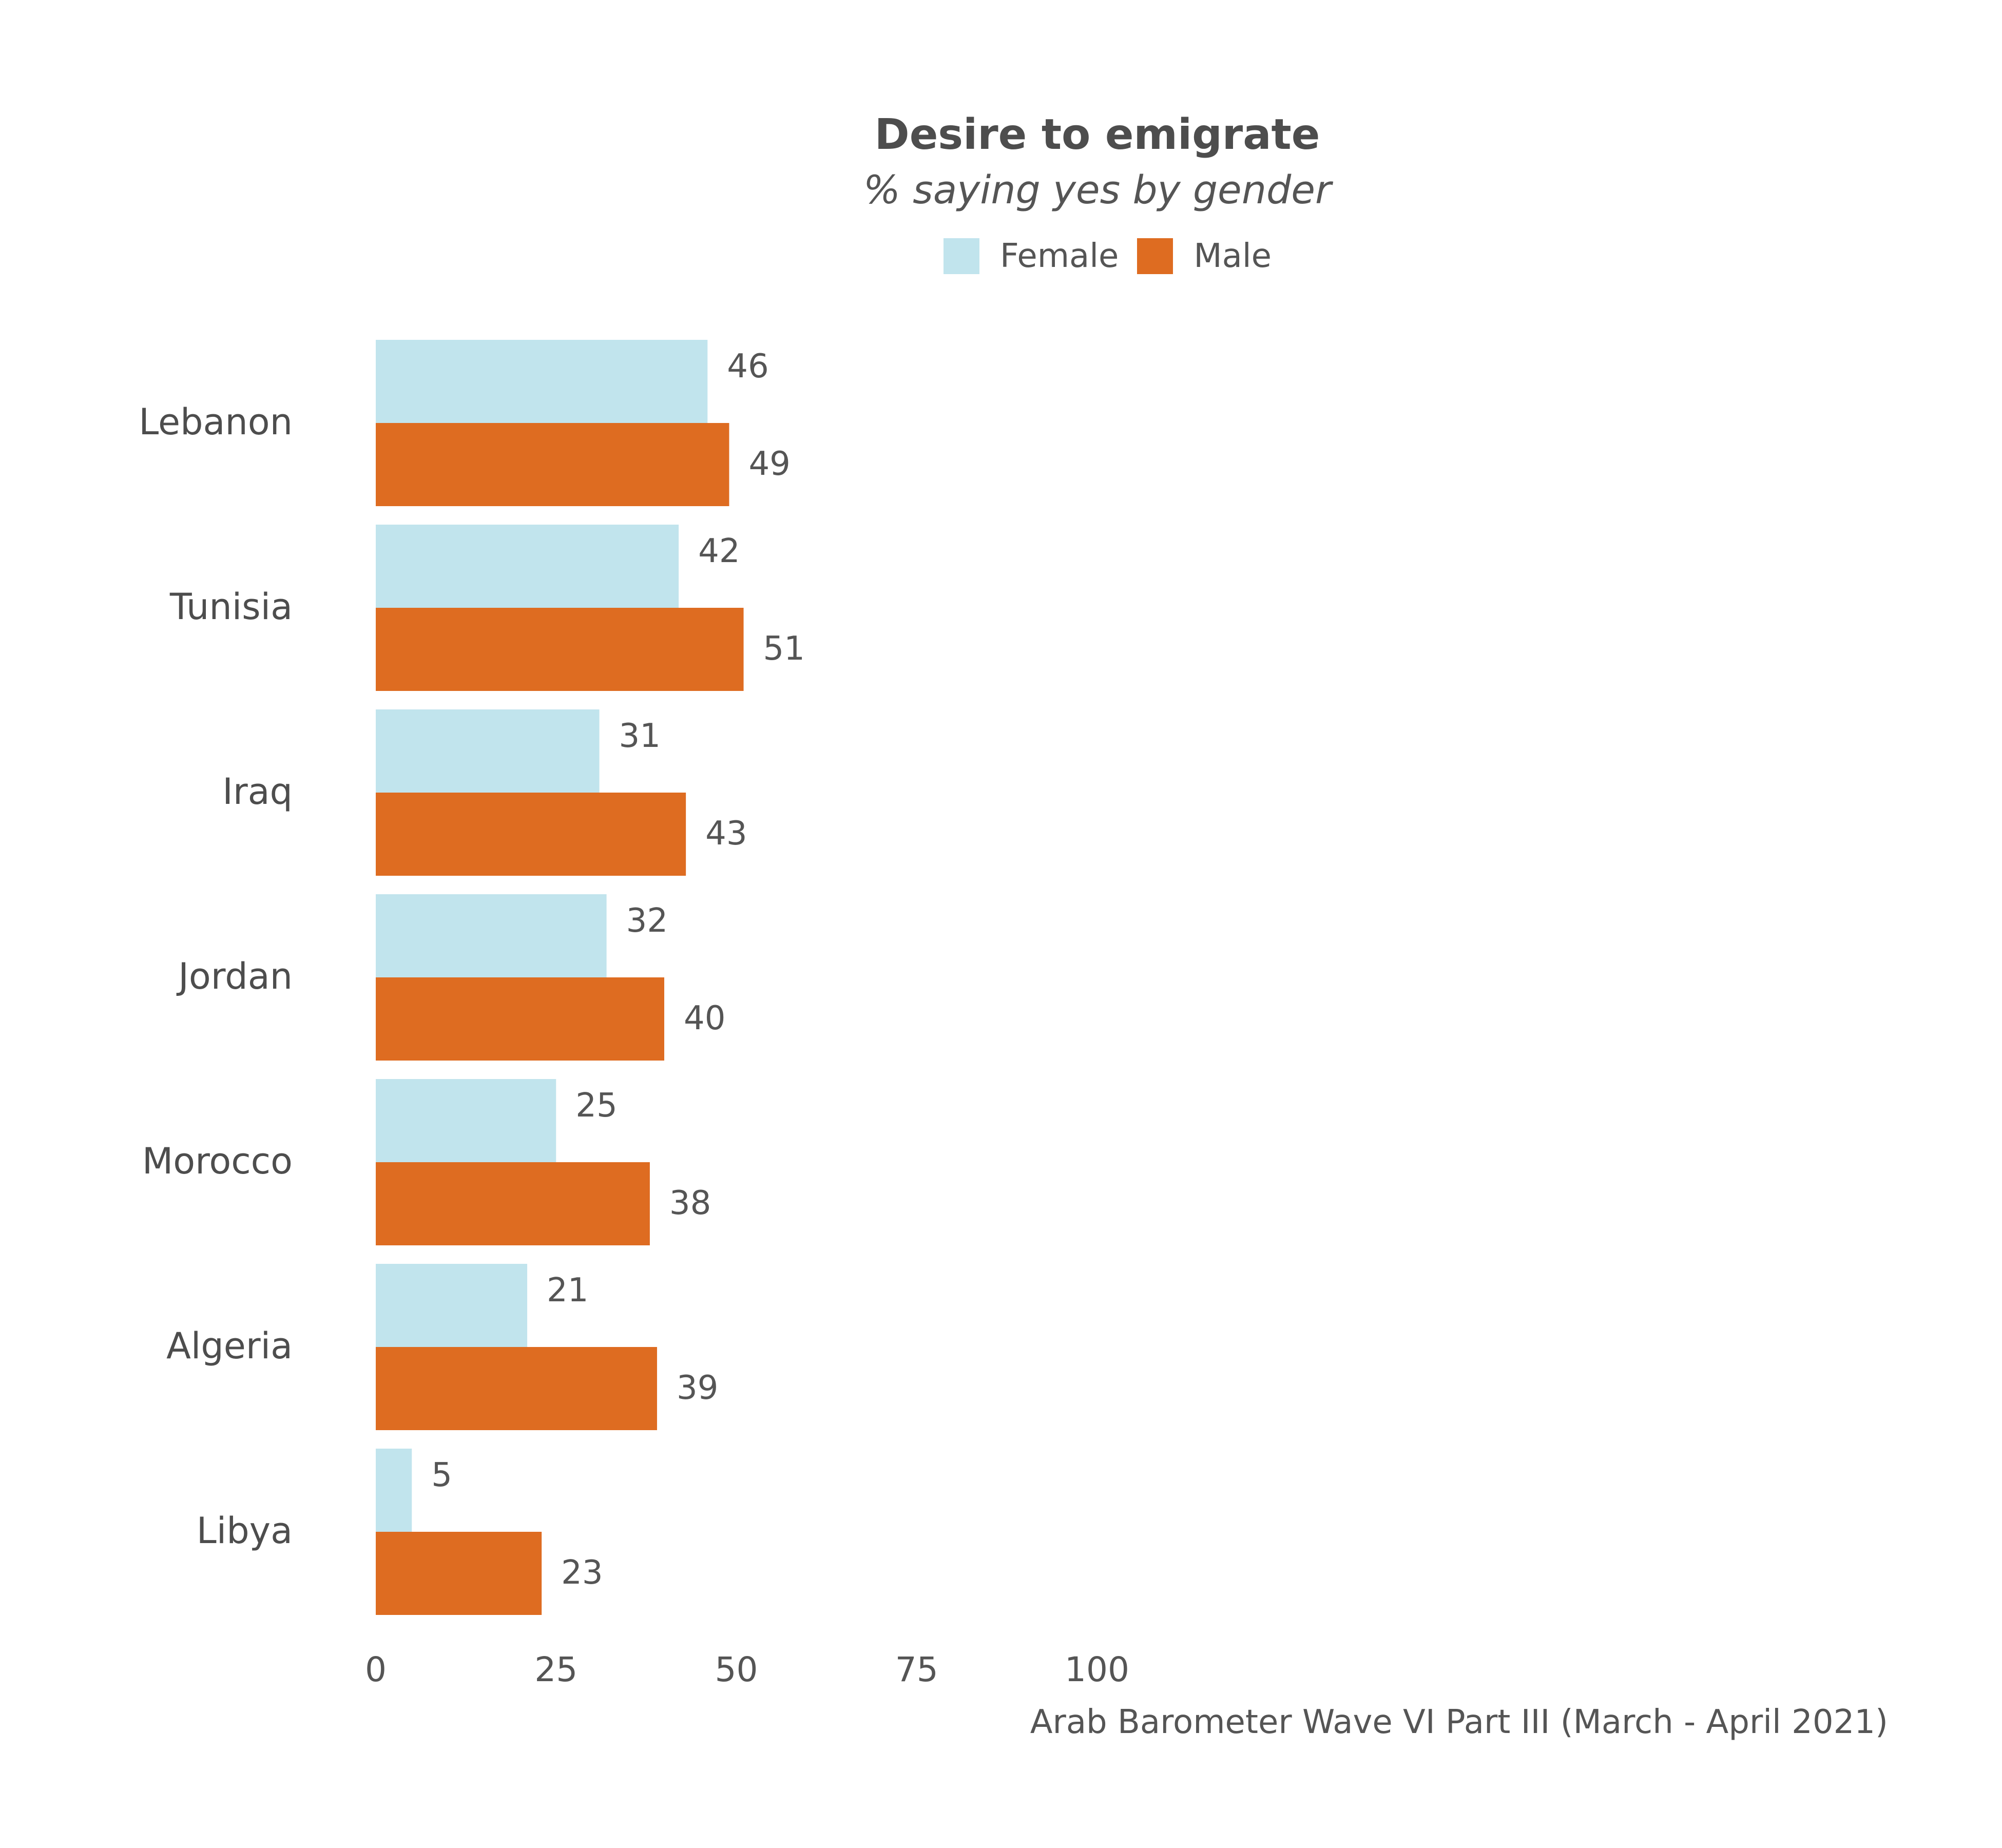 This screenshot has height=1848, width=2002. What do you see at coordinates (216, 422) in the screenshot?
I see `category-label: Lebanon` at bounding box center [216, 422].